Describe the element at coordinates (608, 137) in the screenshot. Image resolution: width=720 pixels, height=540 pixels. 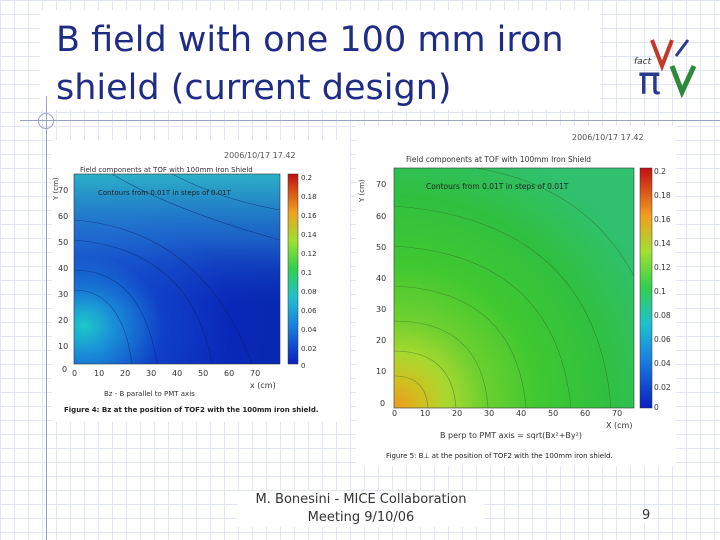
I see `right-timestamp: 2006/10/17 17.42` at that location.